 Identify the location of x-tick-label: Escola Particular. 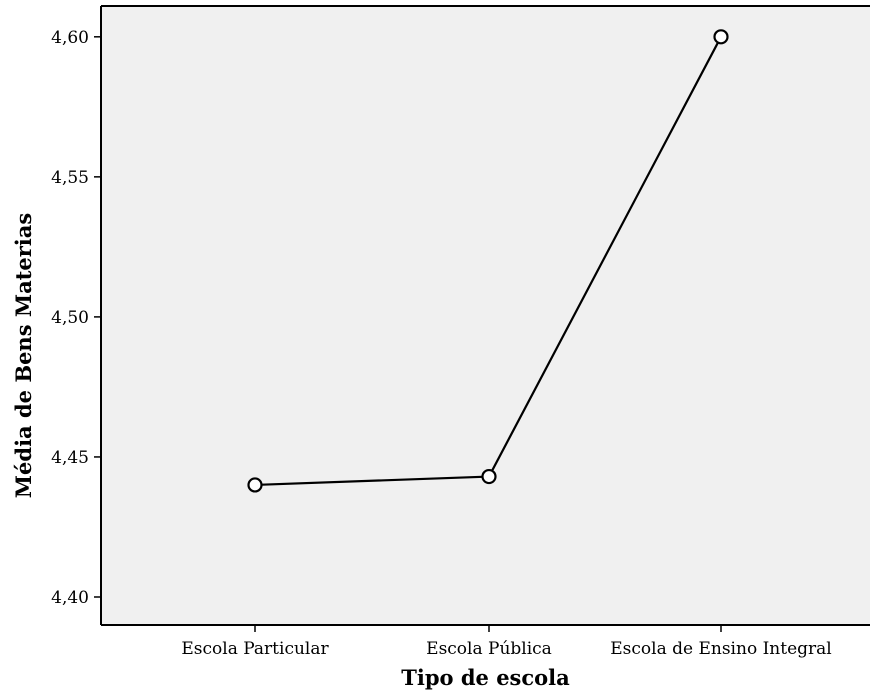
(255, 649).